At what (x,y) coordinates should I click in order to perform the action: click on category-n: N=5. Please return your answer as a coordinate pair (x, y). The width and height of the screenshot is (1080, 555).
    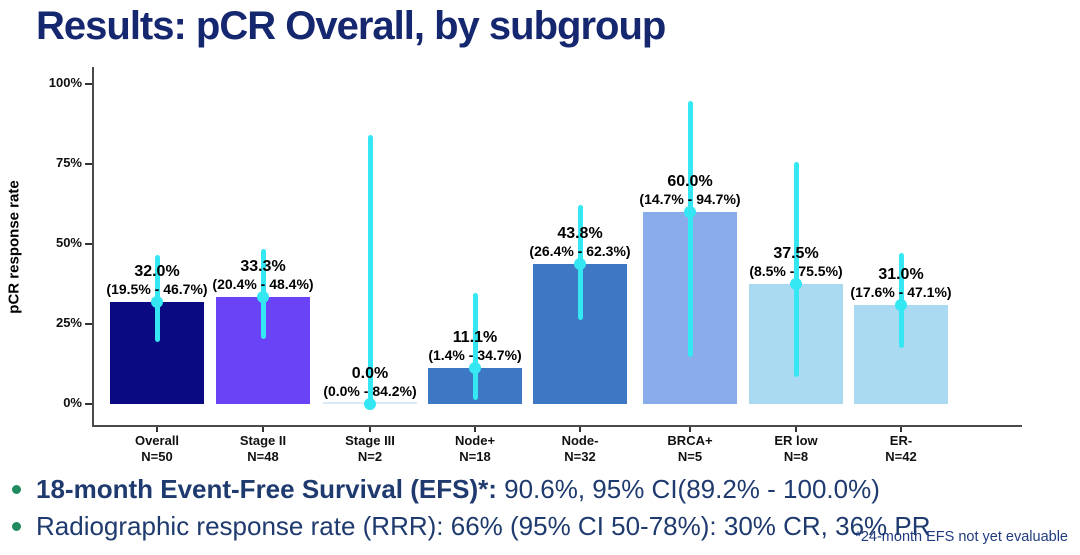
    Looking at the image, I should click on (690, 456).